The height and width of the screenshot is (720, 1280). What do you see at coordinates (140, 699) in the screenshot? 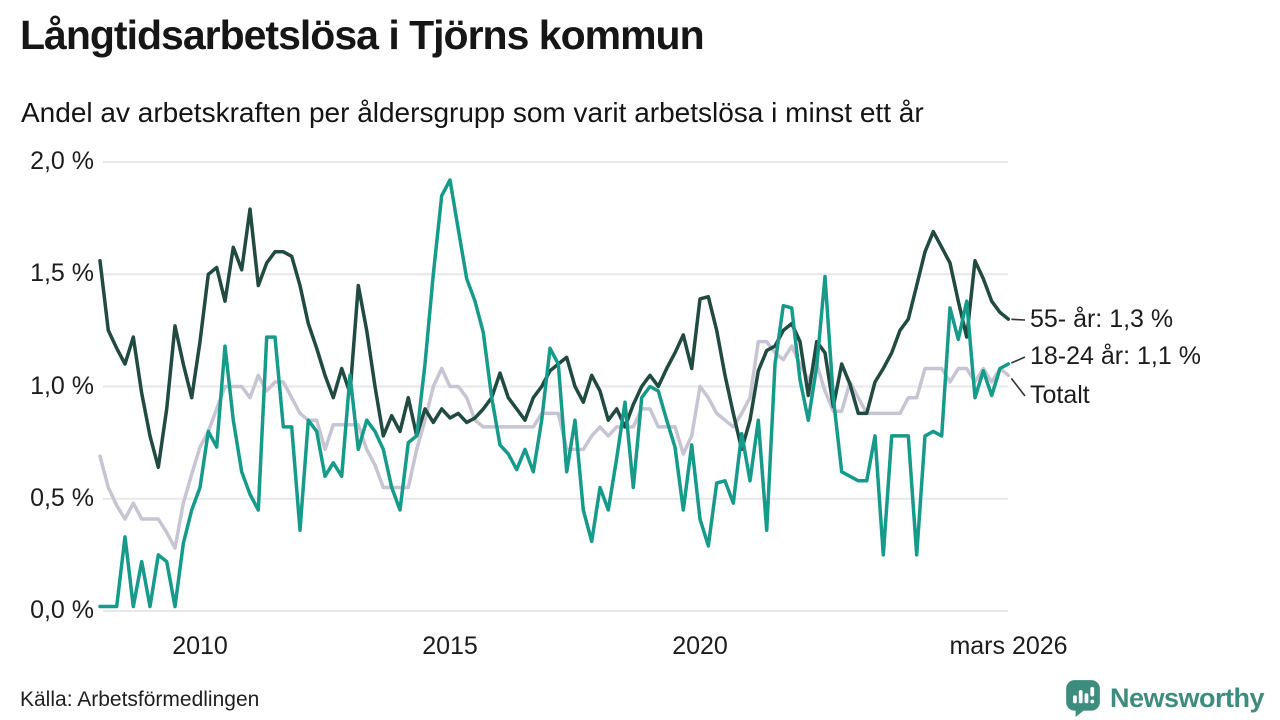
I see `source-note: Källa: Arbetsförmedlingen` at bounding box center [140, 699].